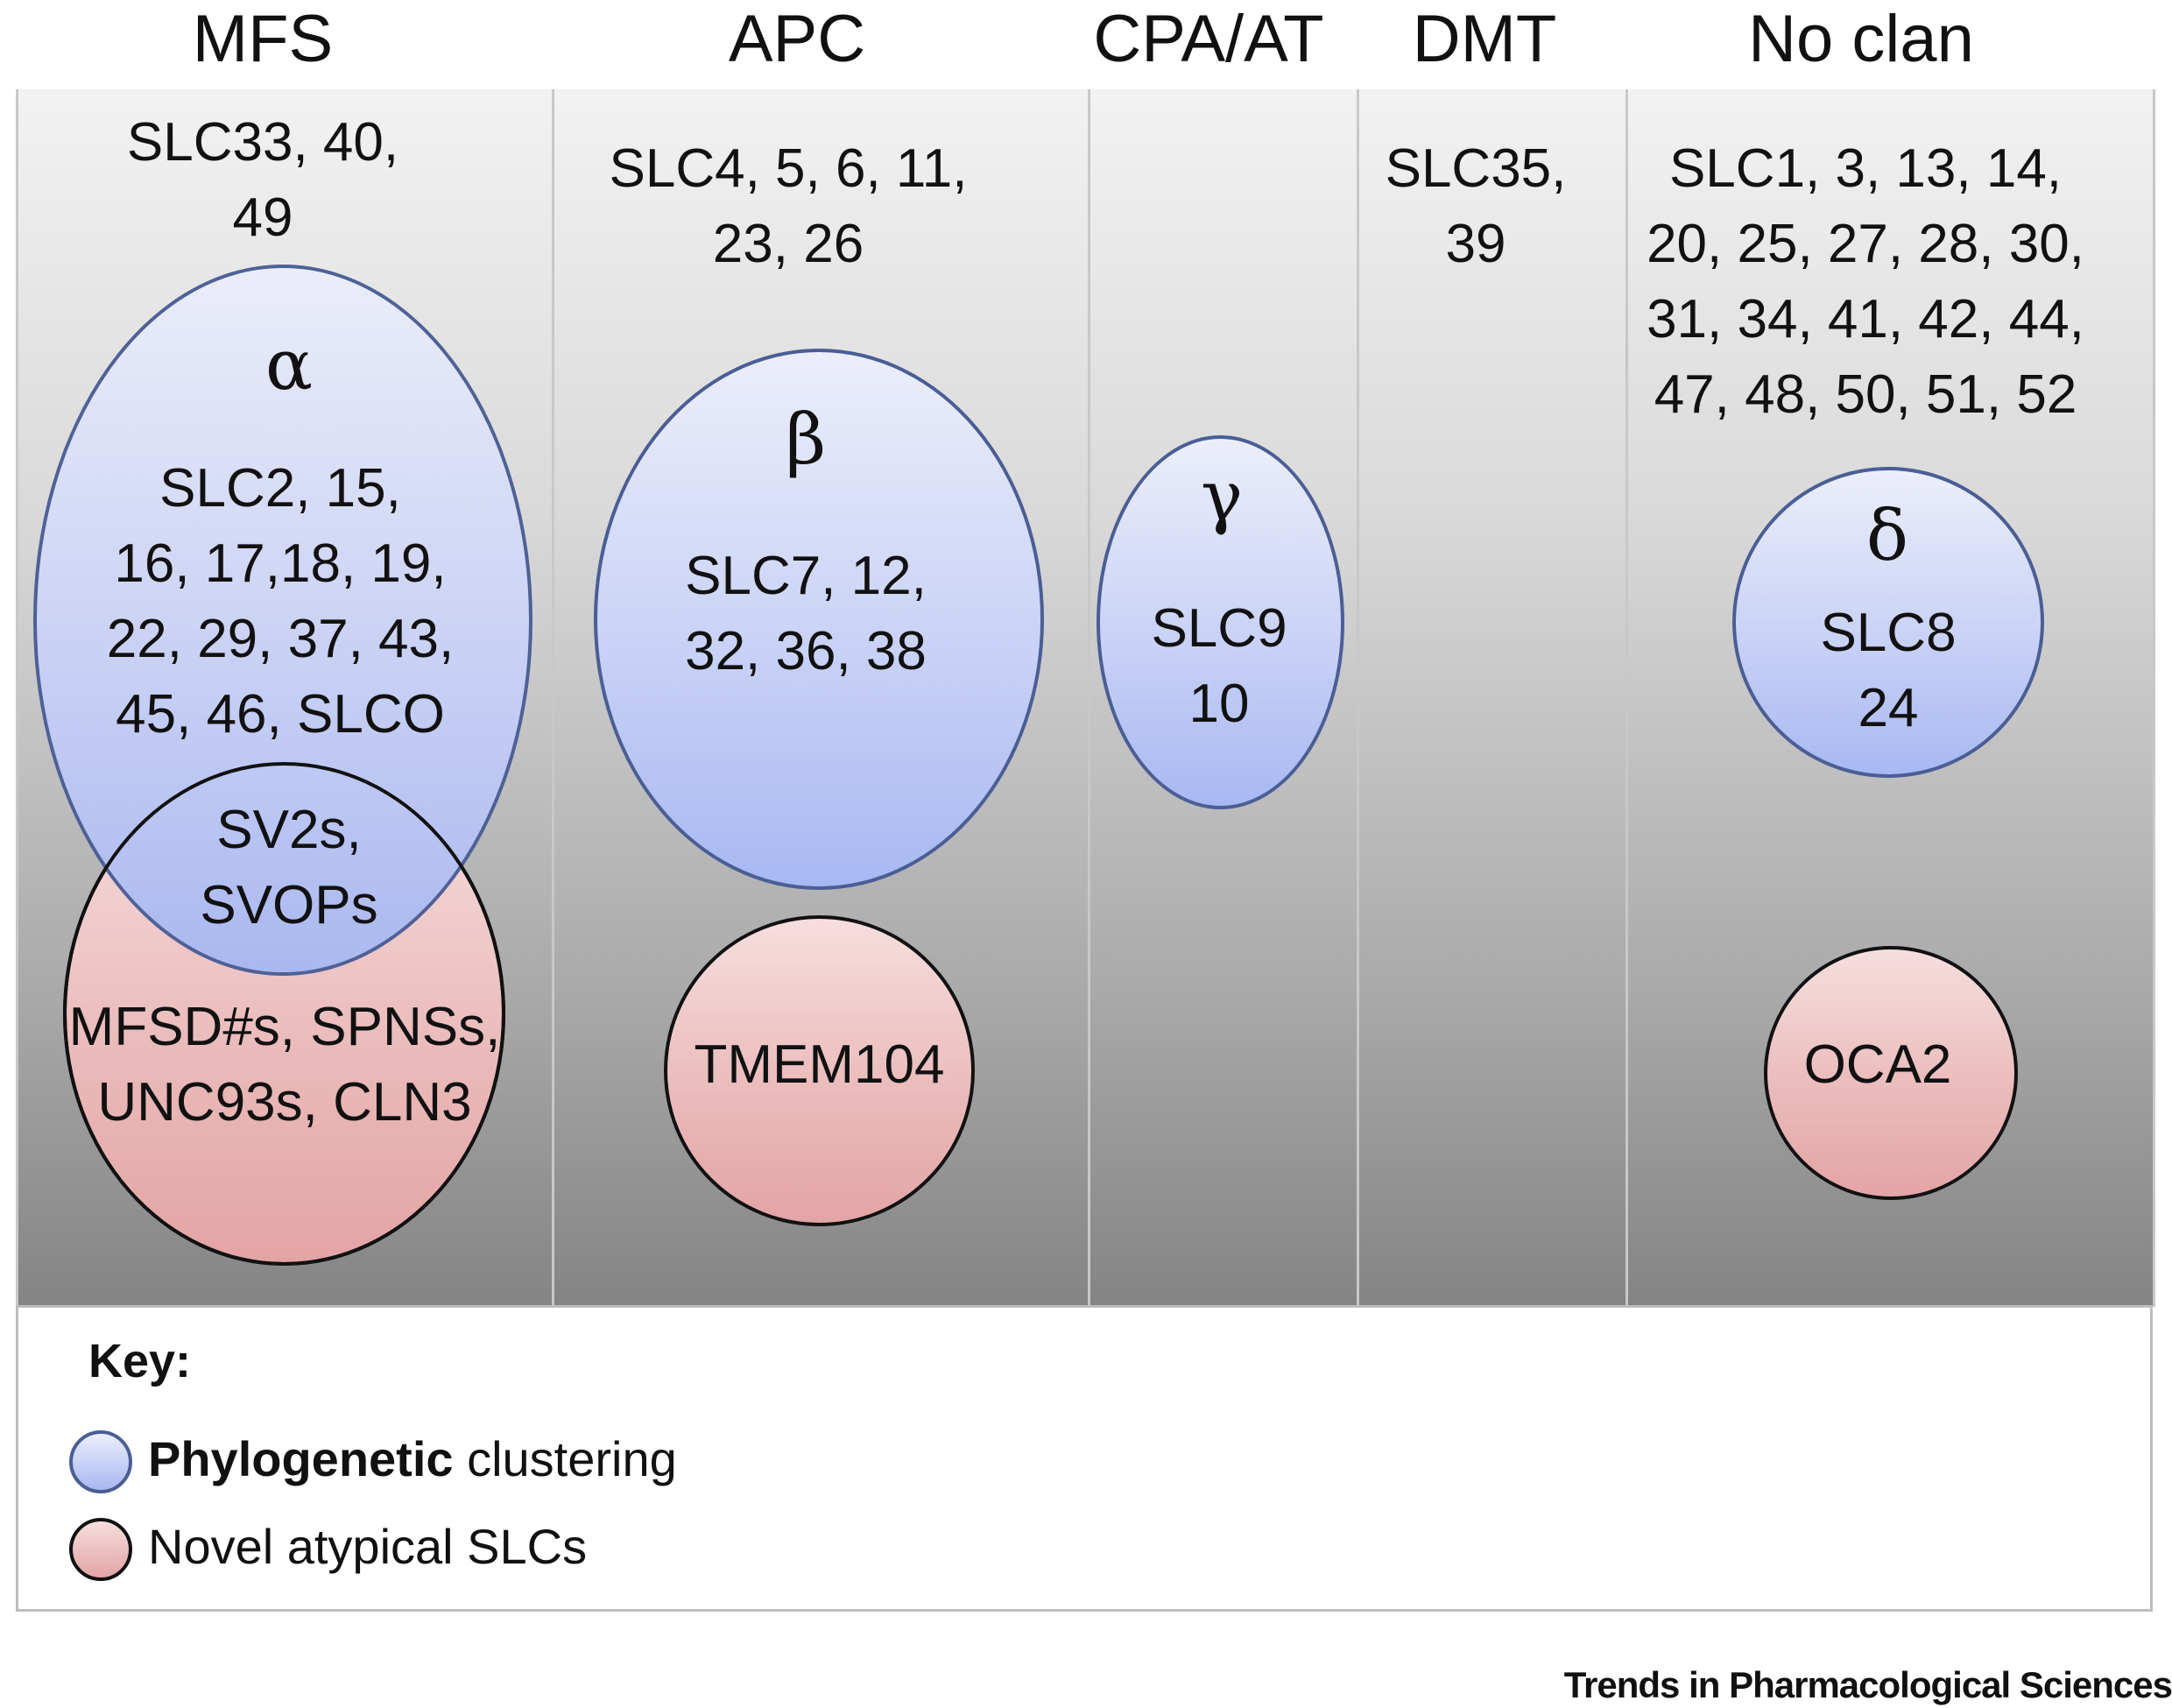 This screenshot has height=1708, width=2172. I want to click on dmt-members: SLC35, 39, so click(1476, 206).